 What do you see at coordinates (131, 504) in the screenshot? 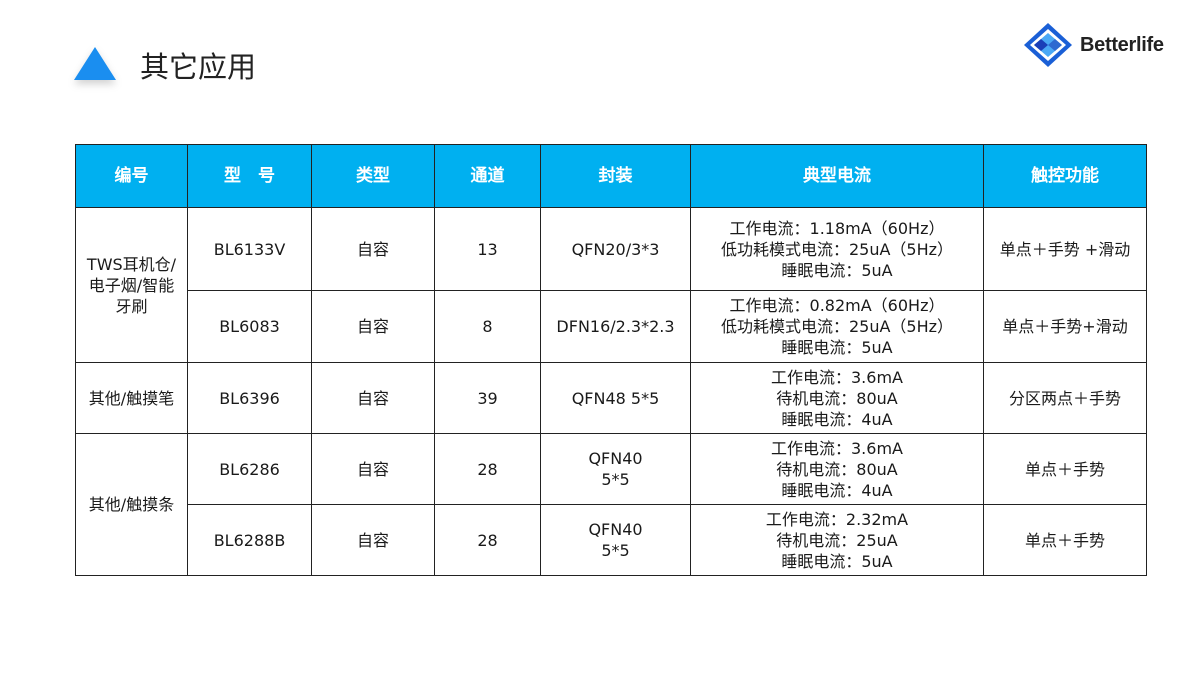
I see `category-cell: 其他/触摸条` at bounding box center [131, 504].